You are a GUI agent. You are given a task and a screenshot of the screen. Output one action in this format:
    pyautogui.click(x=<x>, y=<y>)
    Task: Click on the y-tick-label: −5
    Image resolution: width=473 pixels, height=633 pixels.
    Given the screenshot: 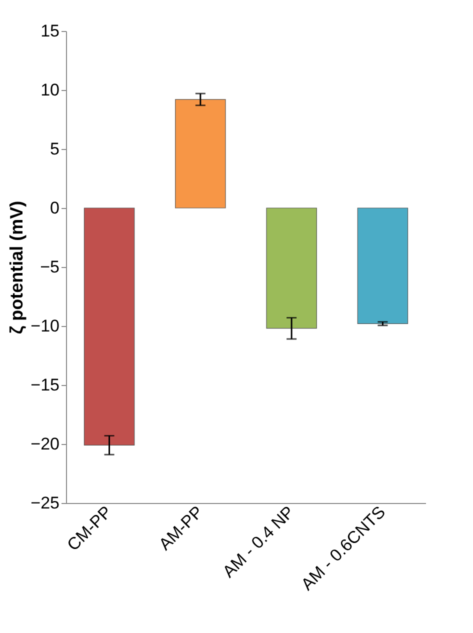 What is the action you would take?
    pyautogui.click(x=50, y=267)
    